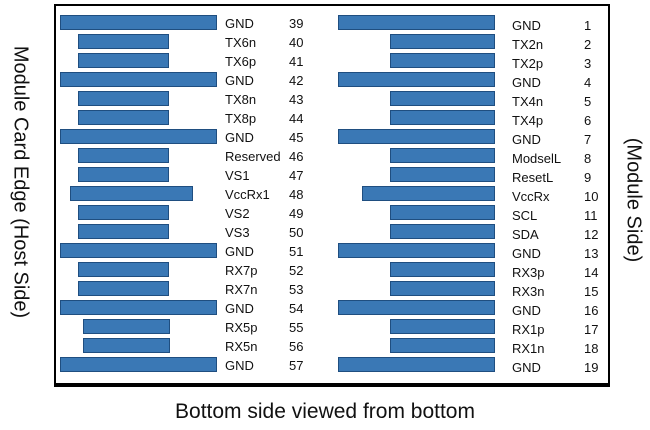 The height and width of the screenshot is (430, 650). I want to click on pin-signal-label: TX2p, so click(528, 63).